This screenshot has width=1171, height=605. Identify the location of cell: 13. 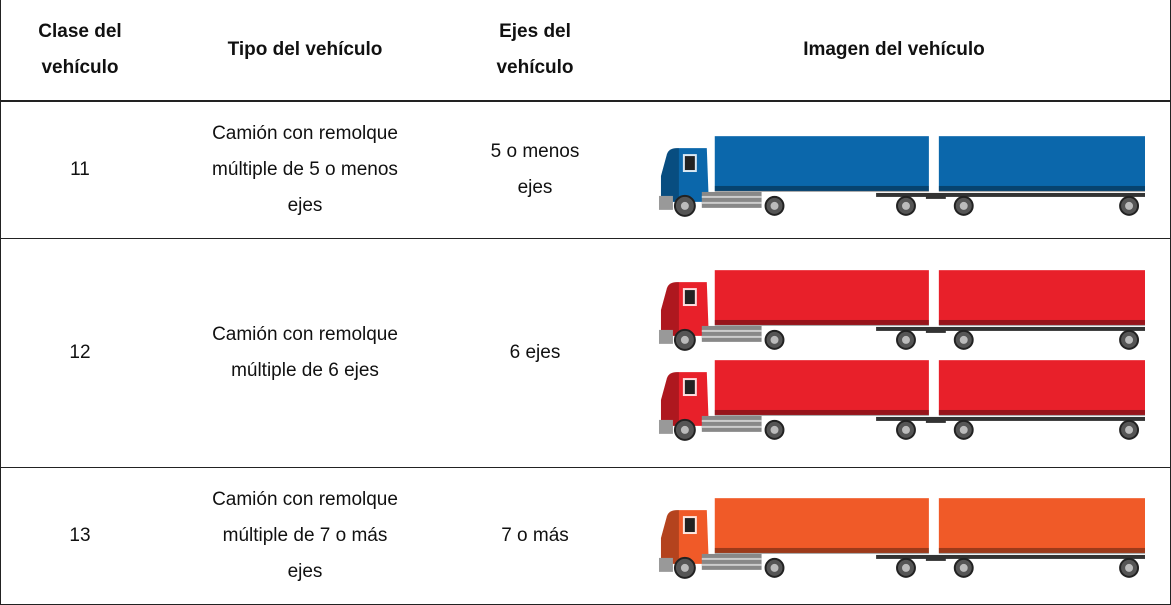
(80, 536).